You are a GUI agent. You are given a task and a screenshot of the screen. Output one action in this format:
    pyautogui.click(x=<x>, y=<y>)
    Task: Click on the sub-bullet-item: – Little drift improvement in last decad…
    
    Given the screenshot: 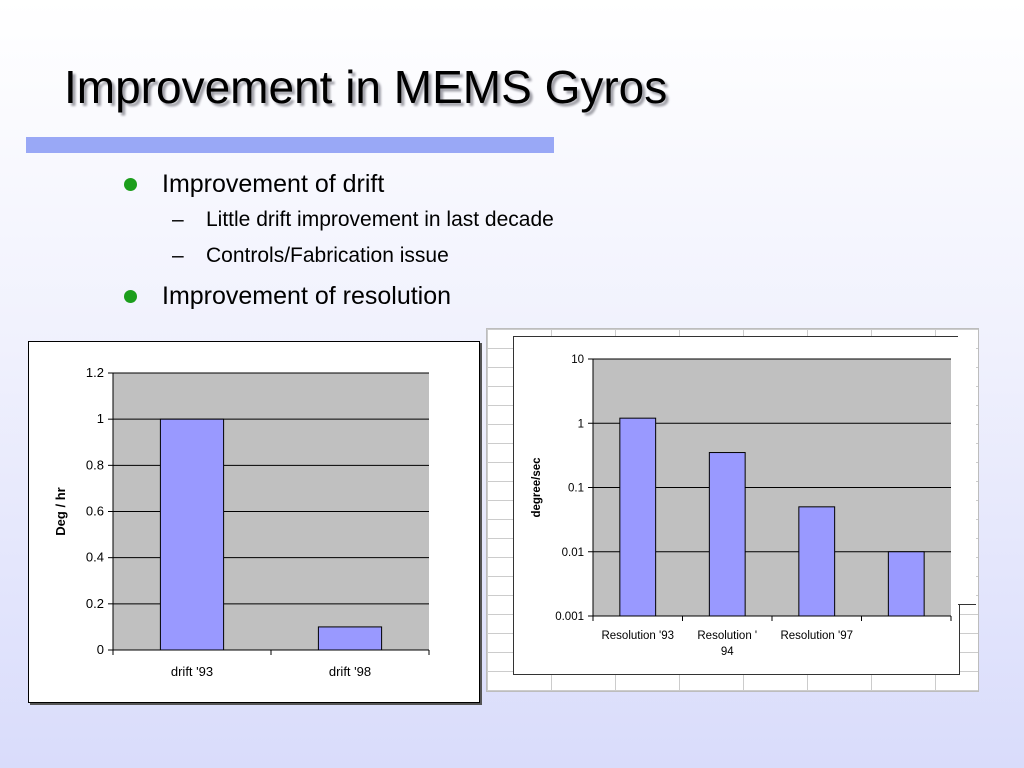 What is the action you would take?
    pyautogui.click(x=363, y=222)
    